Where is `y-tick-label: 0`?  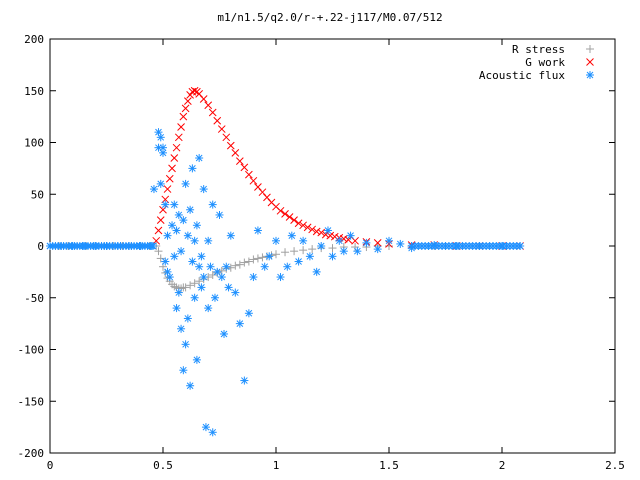
y-tick-label: 0 is located at coordinates (40, 246).